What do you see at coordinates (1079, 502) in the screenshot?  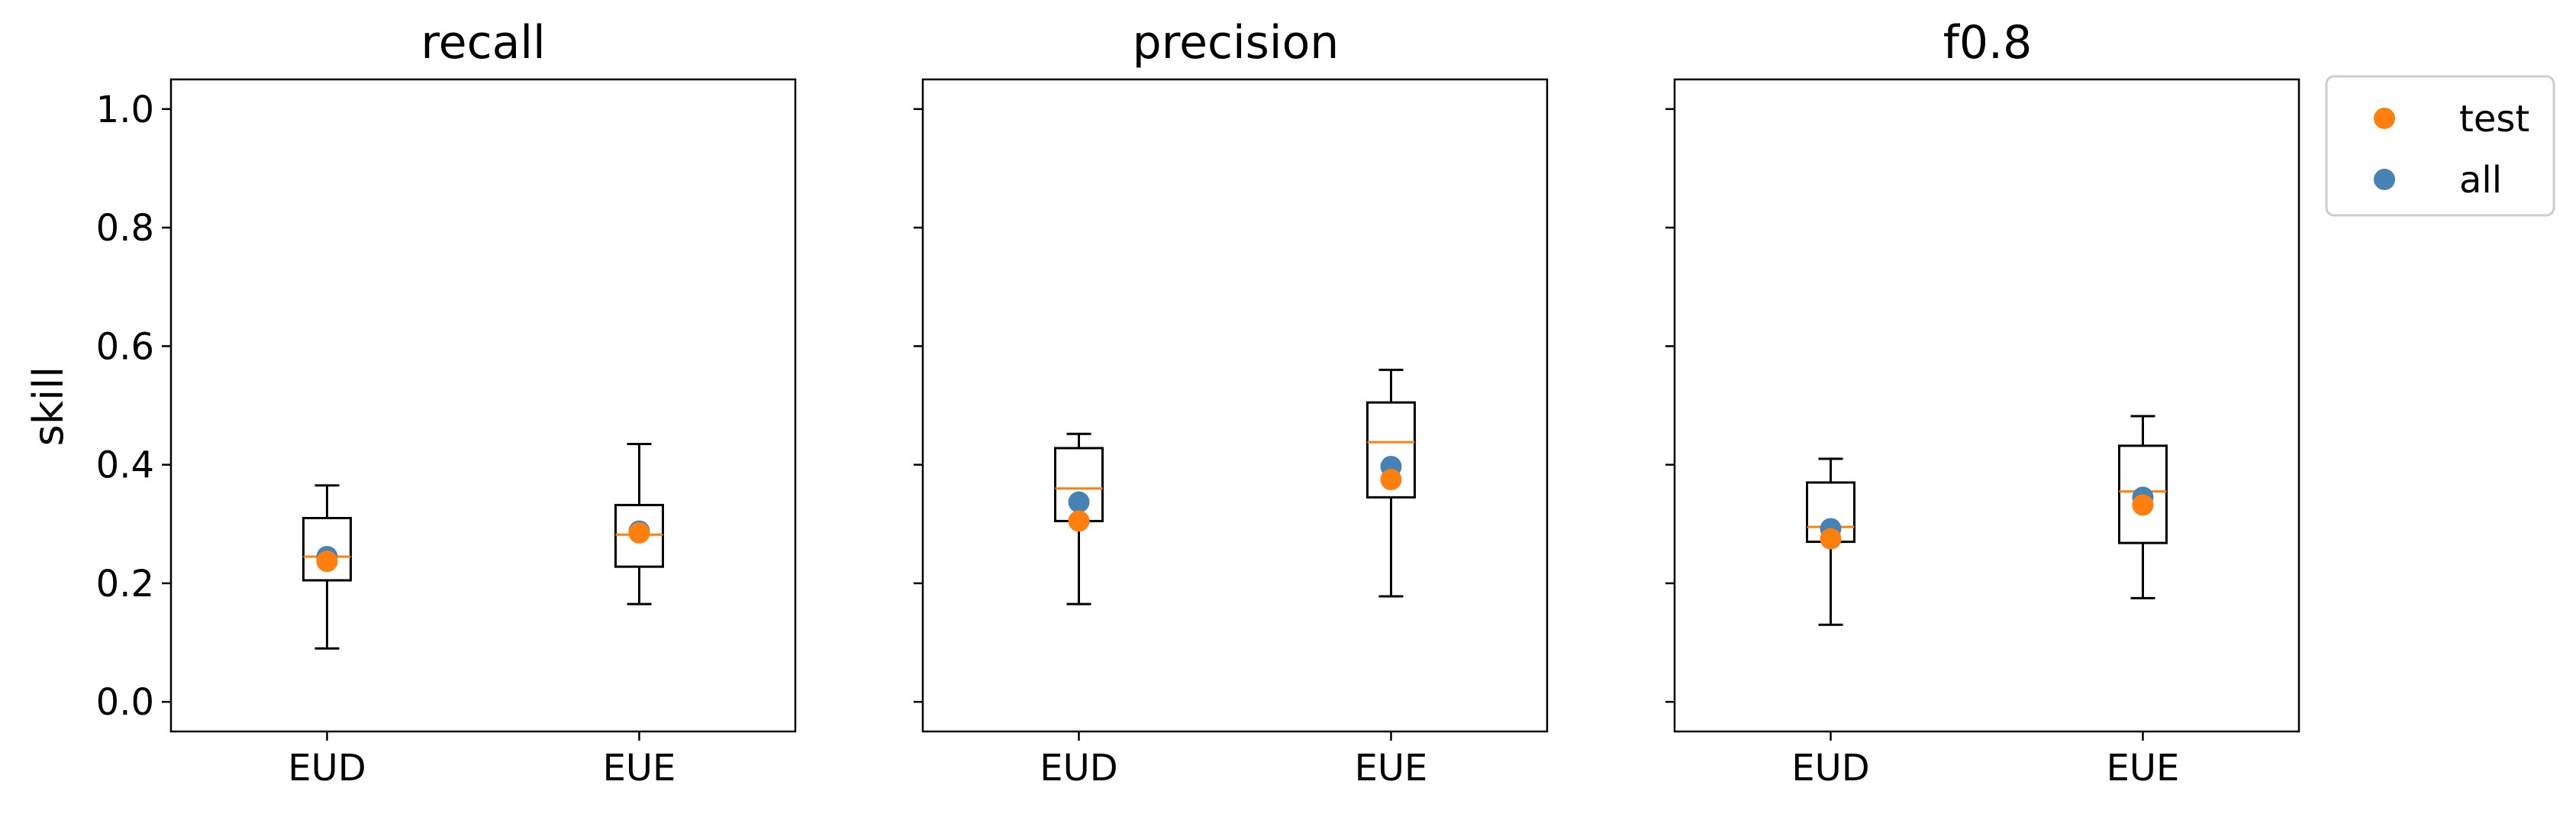 I see `point-all` at bounding box center [1079, 502].